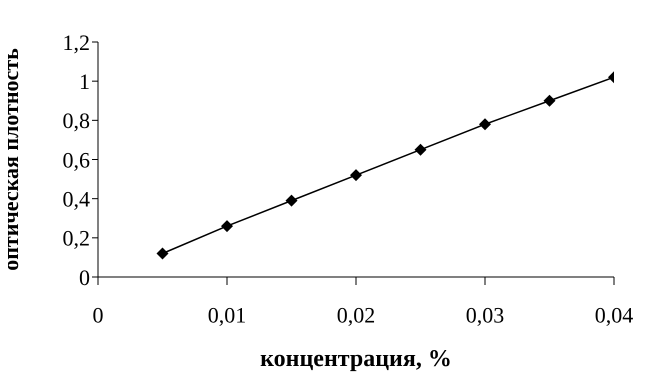 This screenshot has height=388, width=652. I want to click on y-tick-label: 0,6, so click(76, 159).